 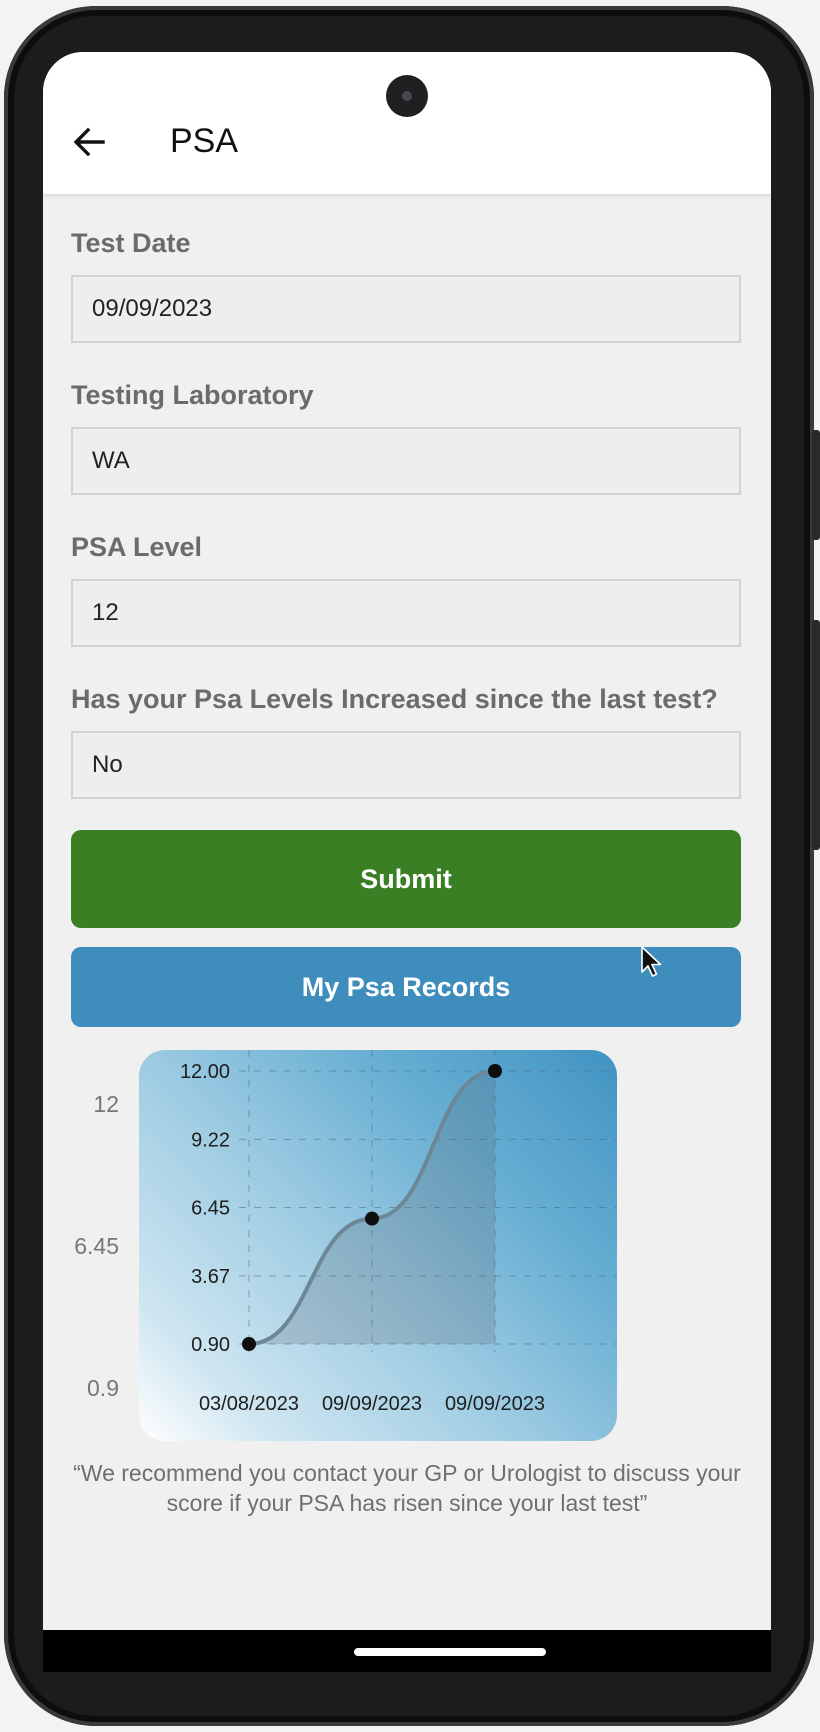 What do you see at coordinates (816, 735) in the screenshot?
I see `power-button` at bounding box center [816, 735].